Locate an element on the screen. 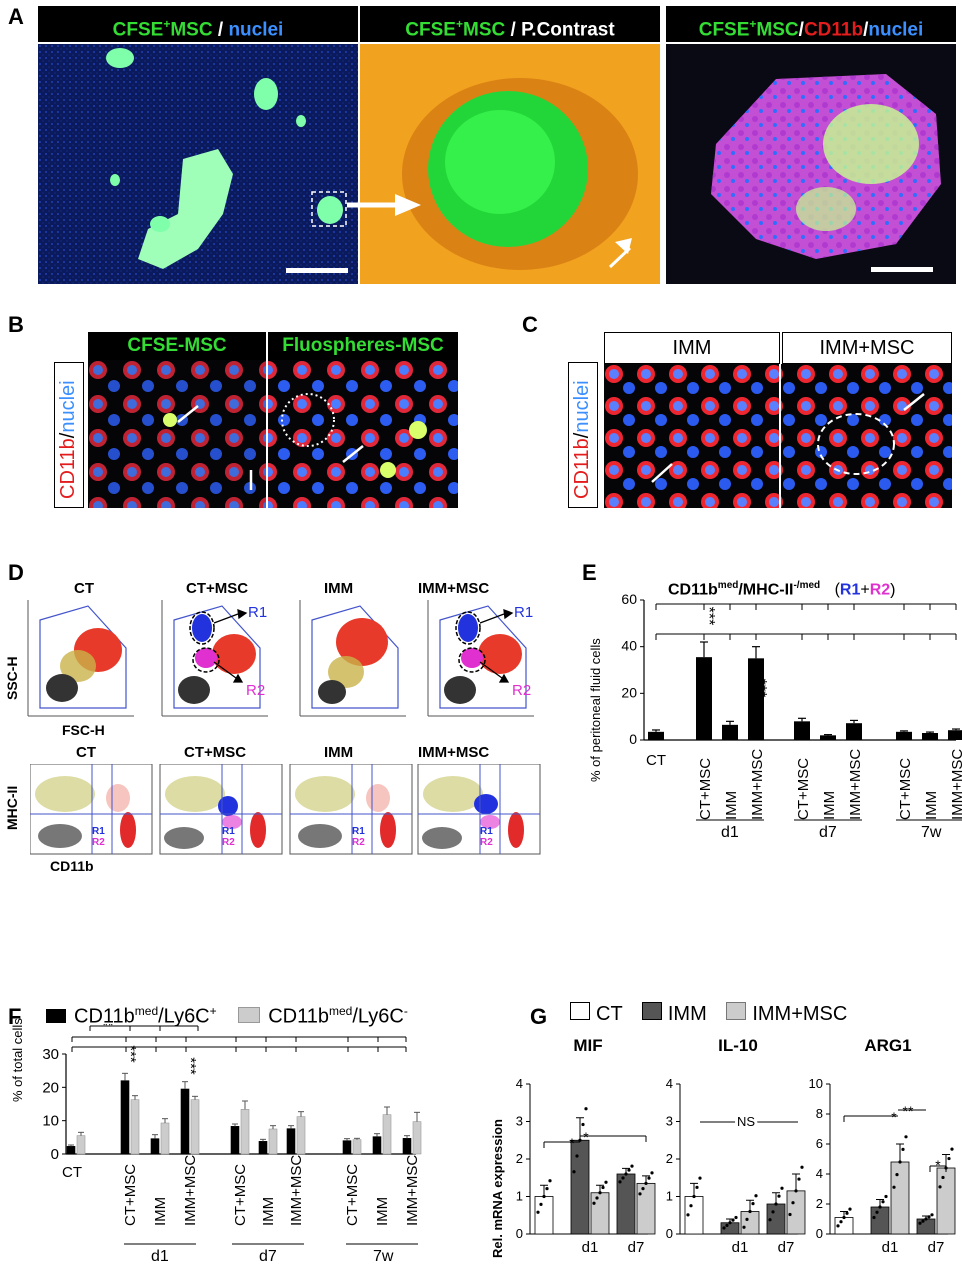  title-r1: R1 is located at coordinates (850, 590).